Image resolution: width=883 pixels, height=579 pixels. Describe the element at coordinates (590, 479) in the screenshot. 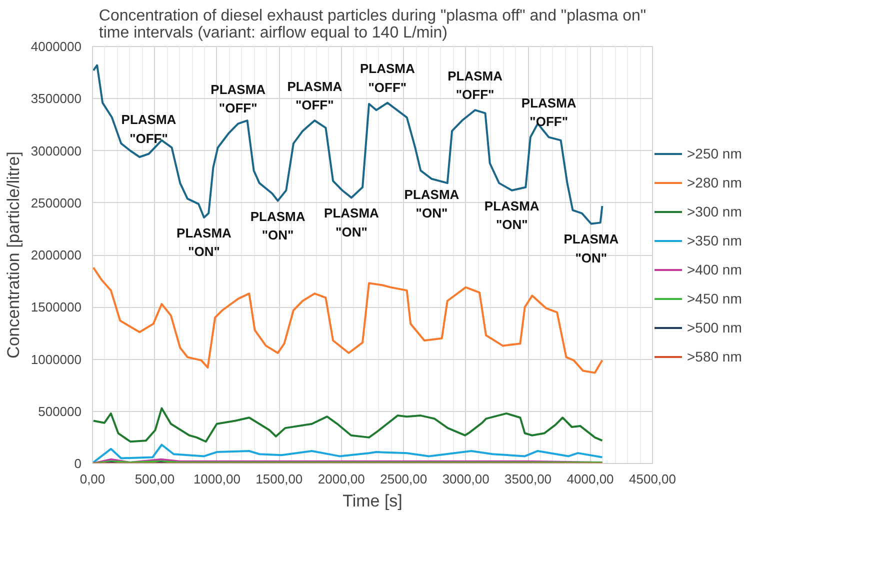

I see `x-tick-label: 4000,00` at that location.